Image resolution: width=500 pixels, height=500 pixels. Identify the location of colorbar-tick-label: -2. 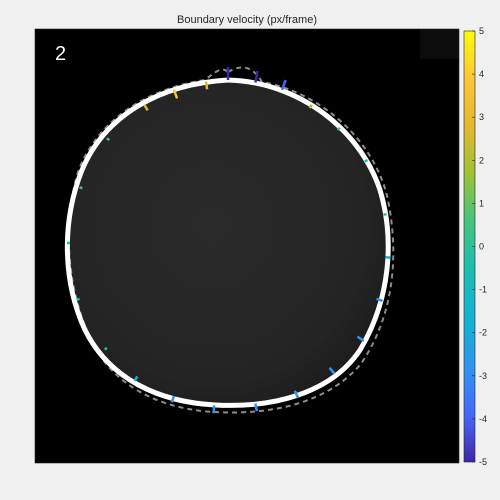
(483, 333).